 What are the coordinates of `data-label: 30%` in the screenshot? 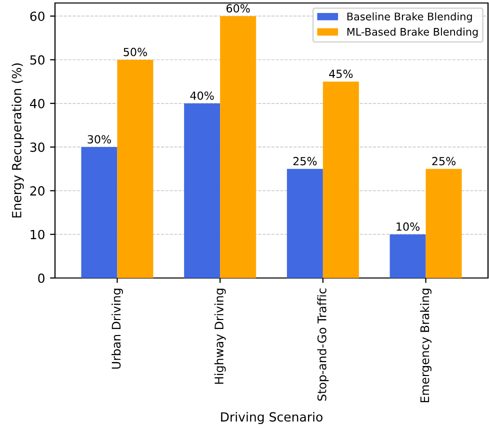 It's located at (99, 139).